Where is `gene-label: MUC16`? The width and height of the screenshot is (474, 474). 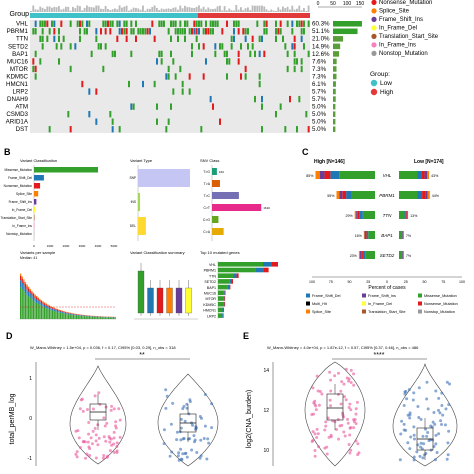 gene-label: MUC16 is located at coordinates (18, 61).